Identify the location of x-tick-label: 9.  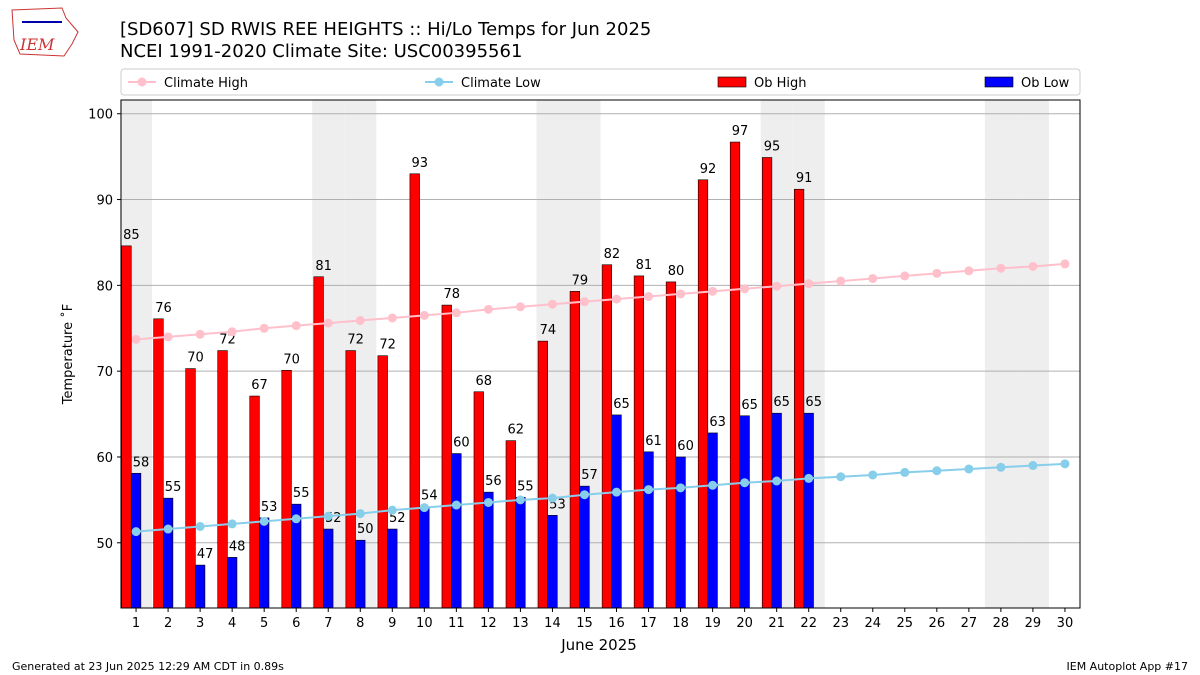
(392, 623).